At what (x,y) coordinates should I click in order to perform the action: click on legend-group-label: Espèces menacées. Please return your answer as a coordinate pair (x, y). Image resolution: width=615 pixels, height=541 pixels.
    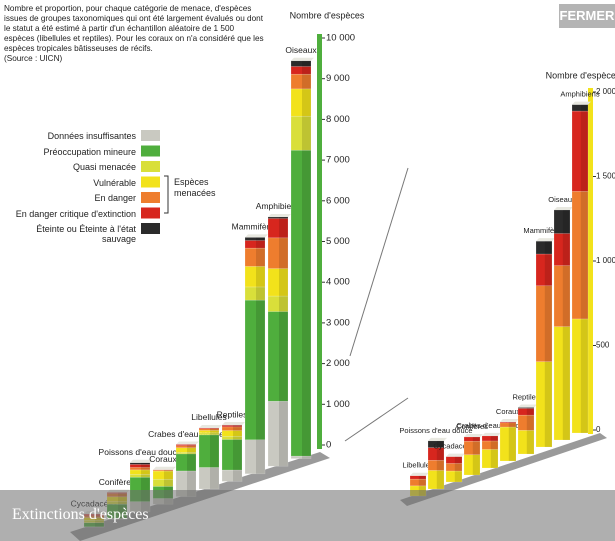
    Looking at the image, I should click on (195, 187).